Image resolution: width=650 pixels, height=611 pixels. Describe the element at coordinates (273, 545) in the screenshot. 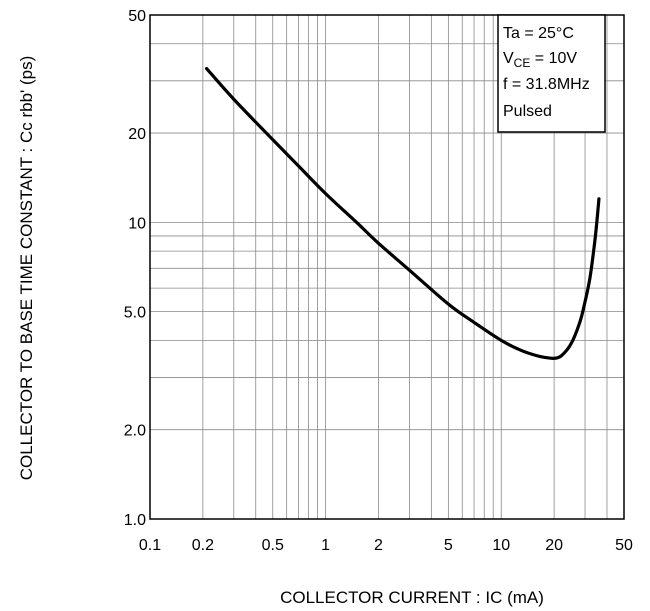

I see `x-tick-label: 0.5` at that location.